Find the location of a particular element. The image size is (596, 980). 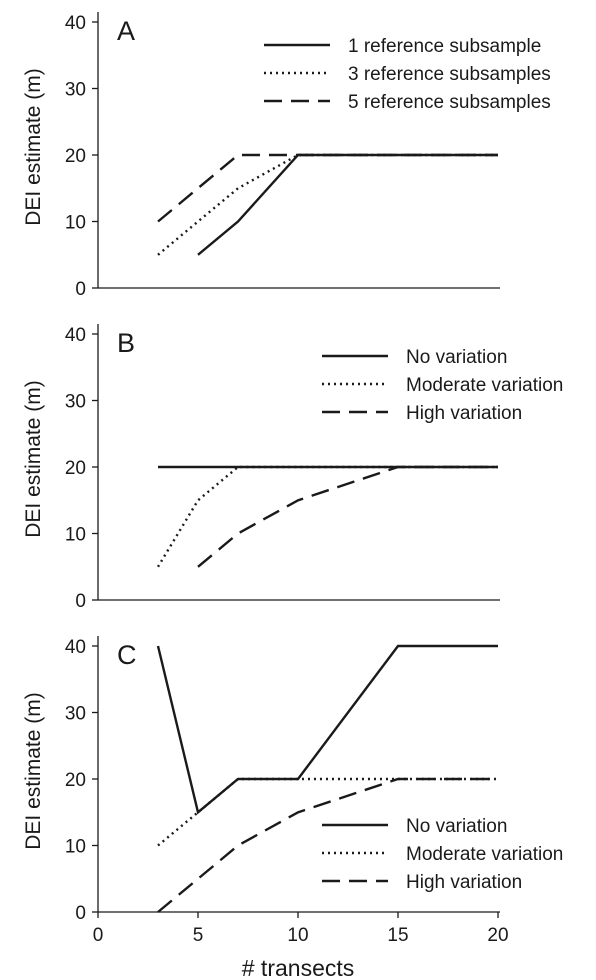

panel-label: C is located at coordinates (127, 655).